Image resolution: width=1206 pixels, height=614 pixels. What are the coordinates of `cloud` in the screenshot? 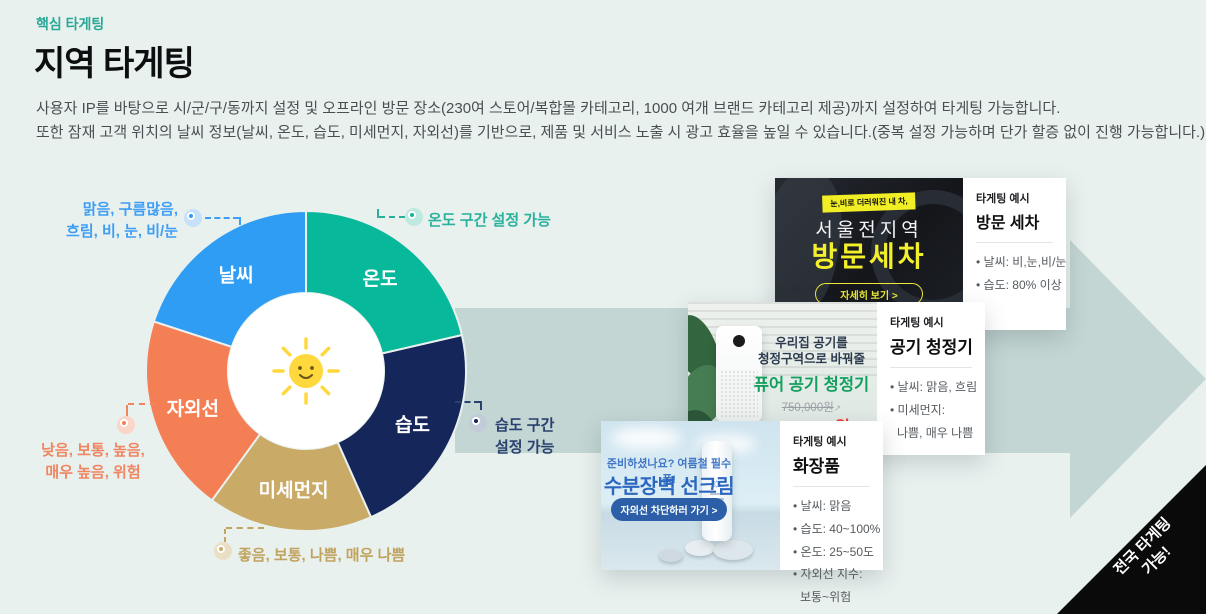 It's located at (646, 438).